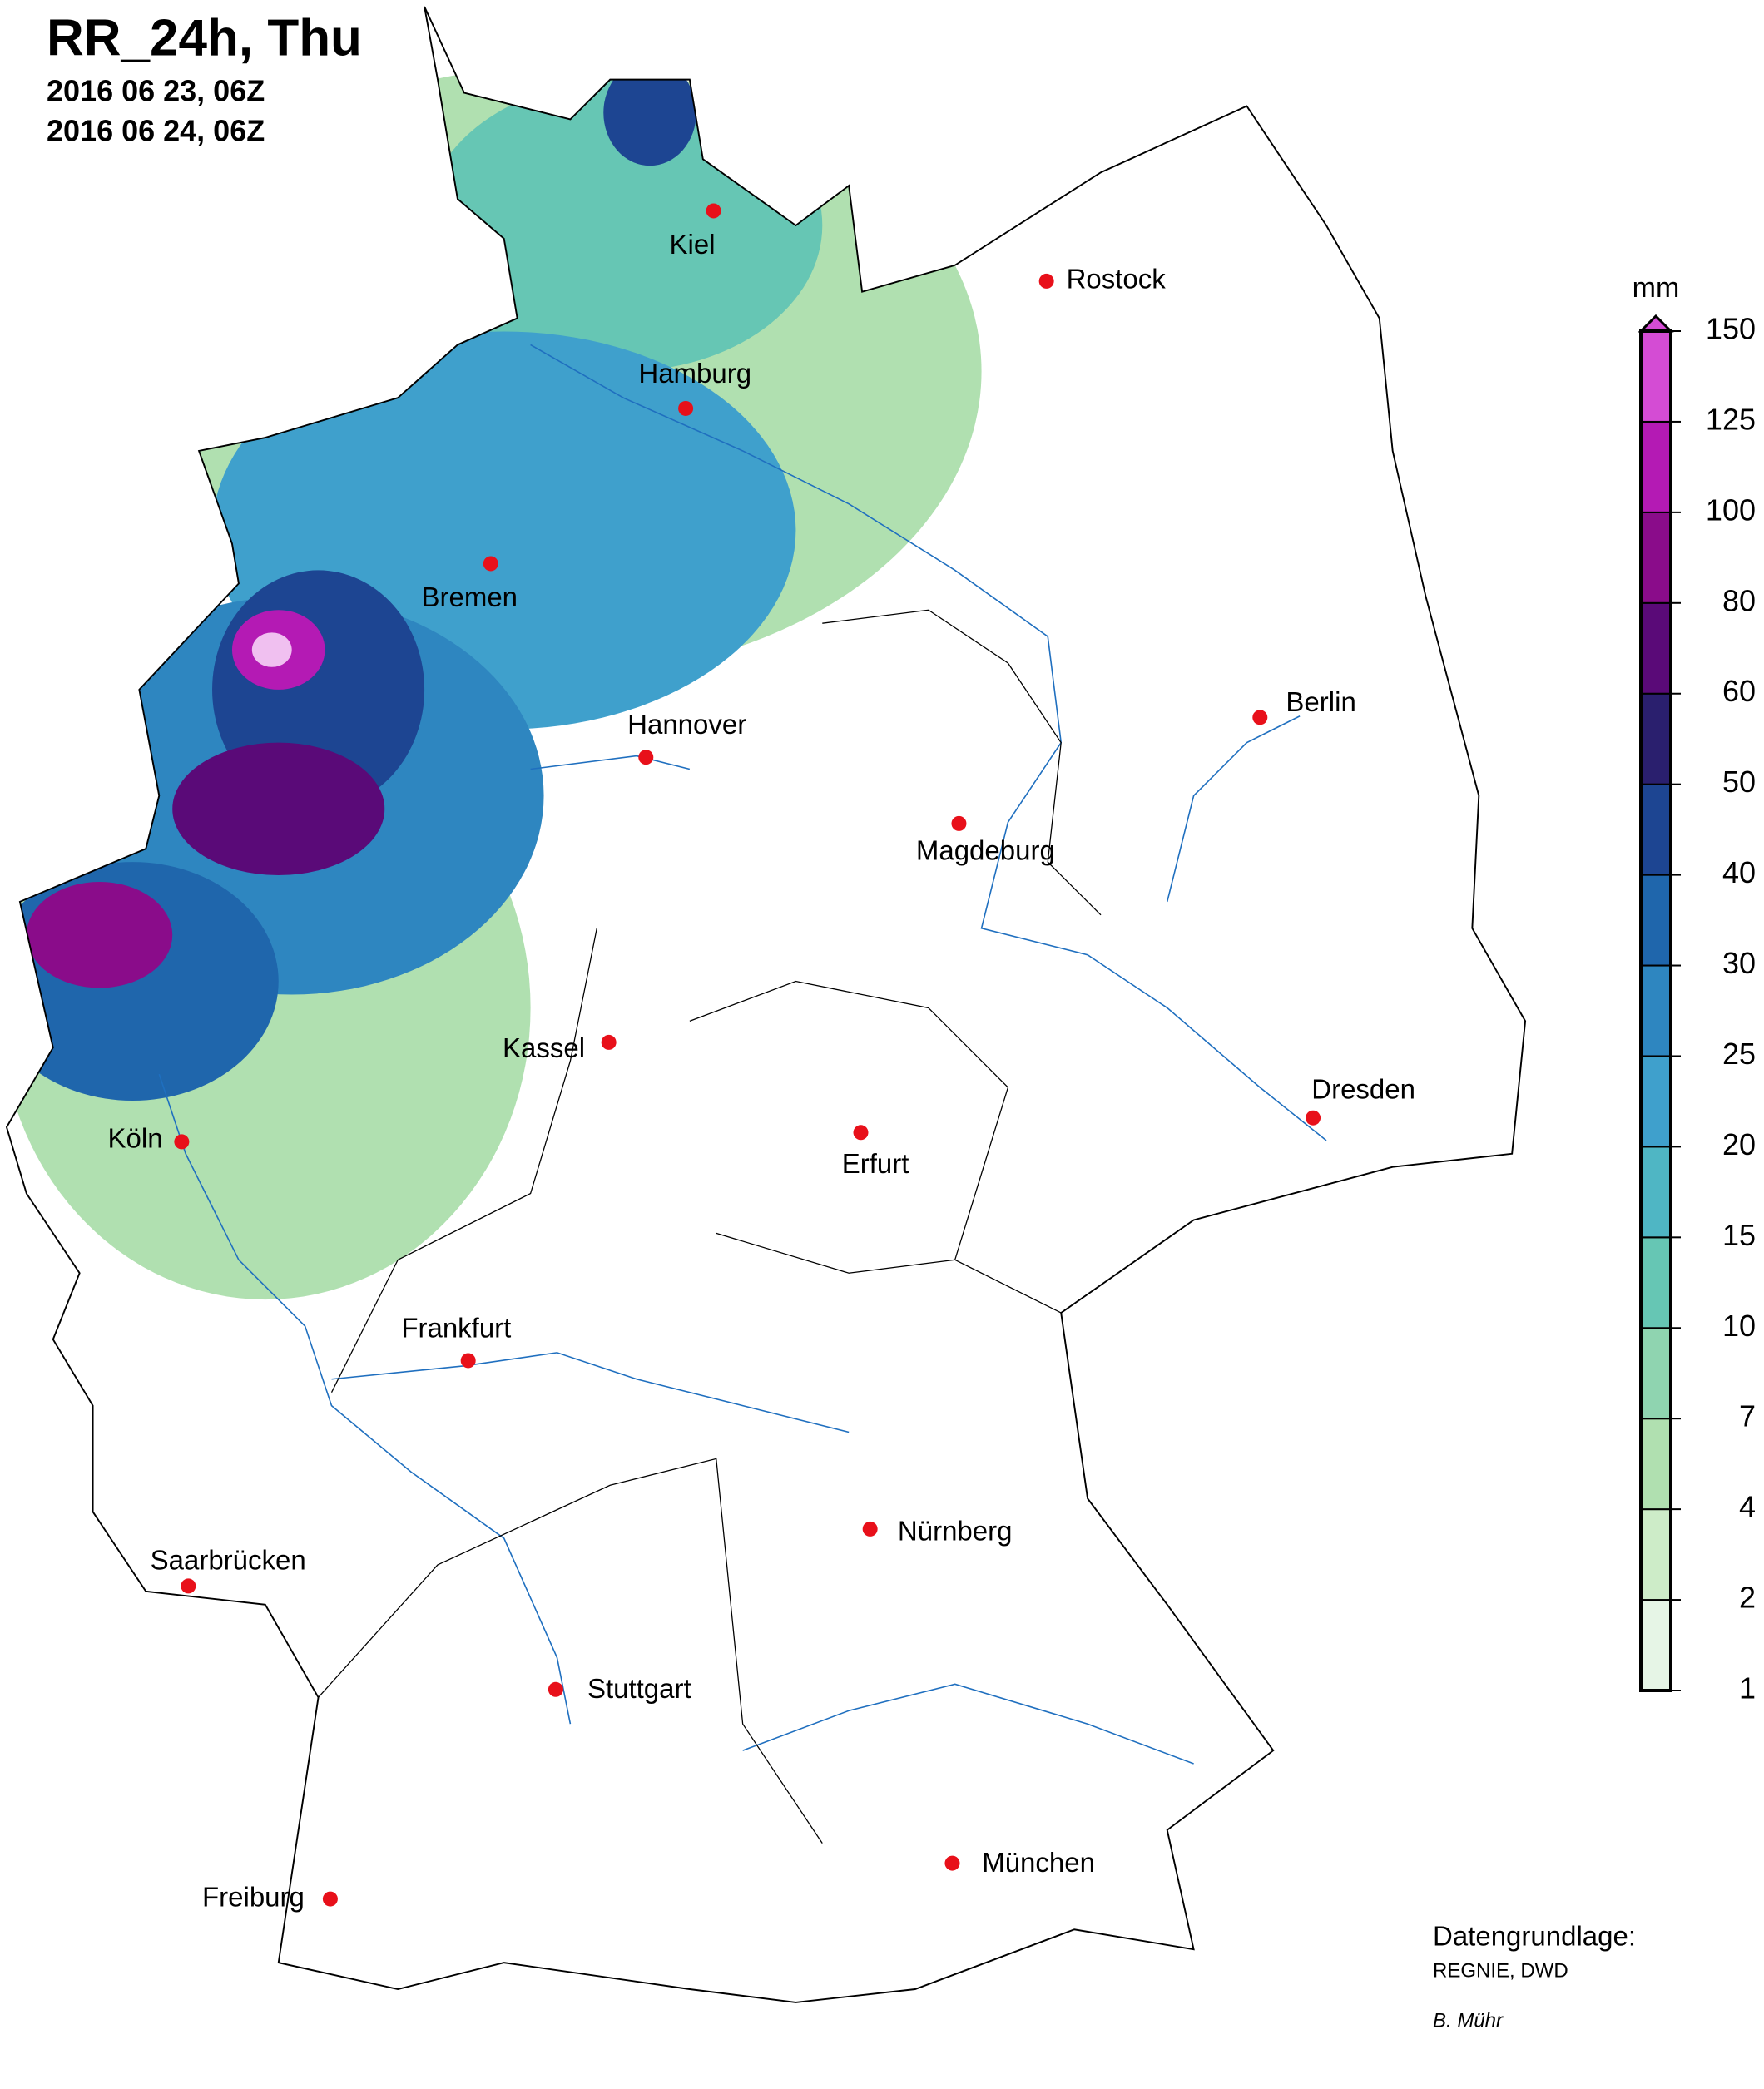 This screenshot has height=2089, width=1764. Describe the element at coordinates (687, 724) in the screenshot. I see `city-label: Hannover` at that location.